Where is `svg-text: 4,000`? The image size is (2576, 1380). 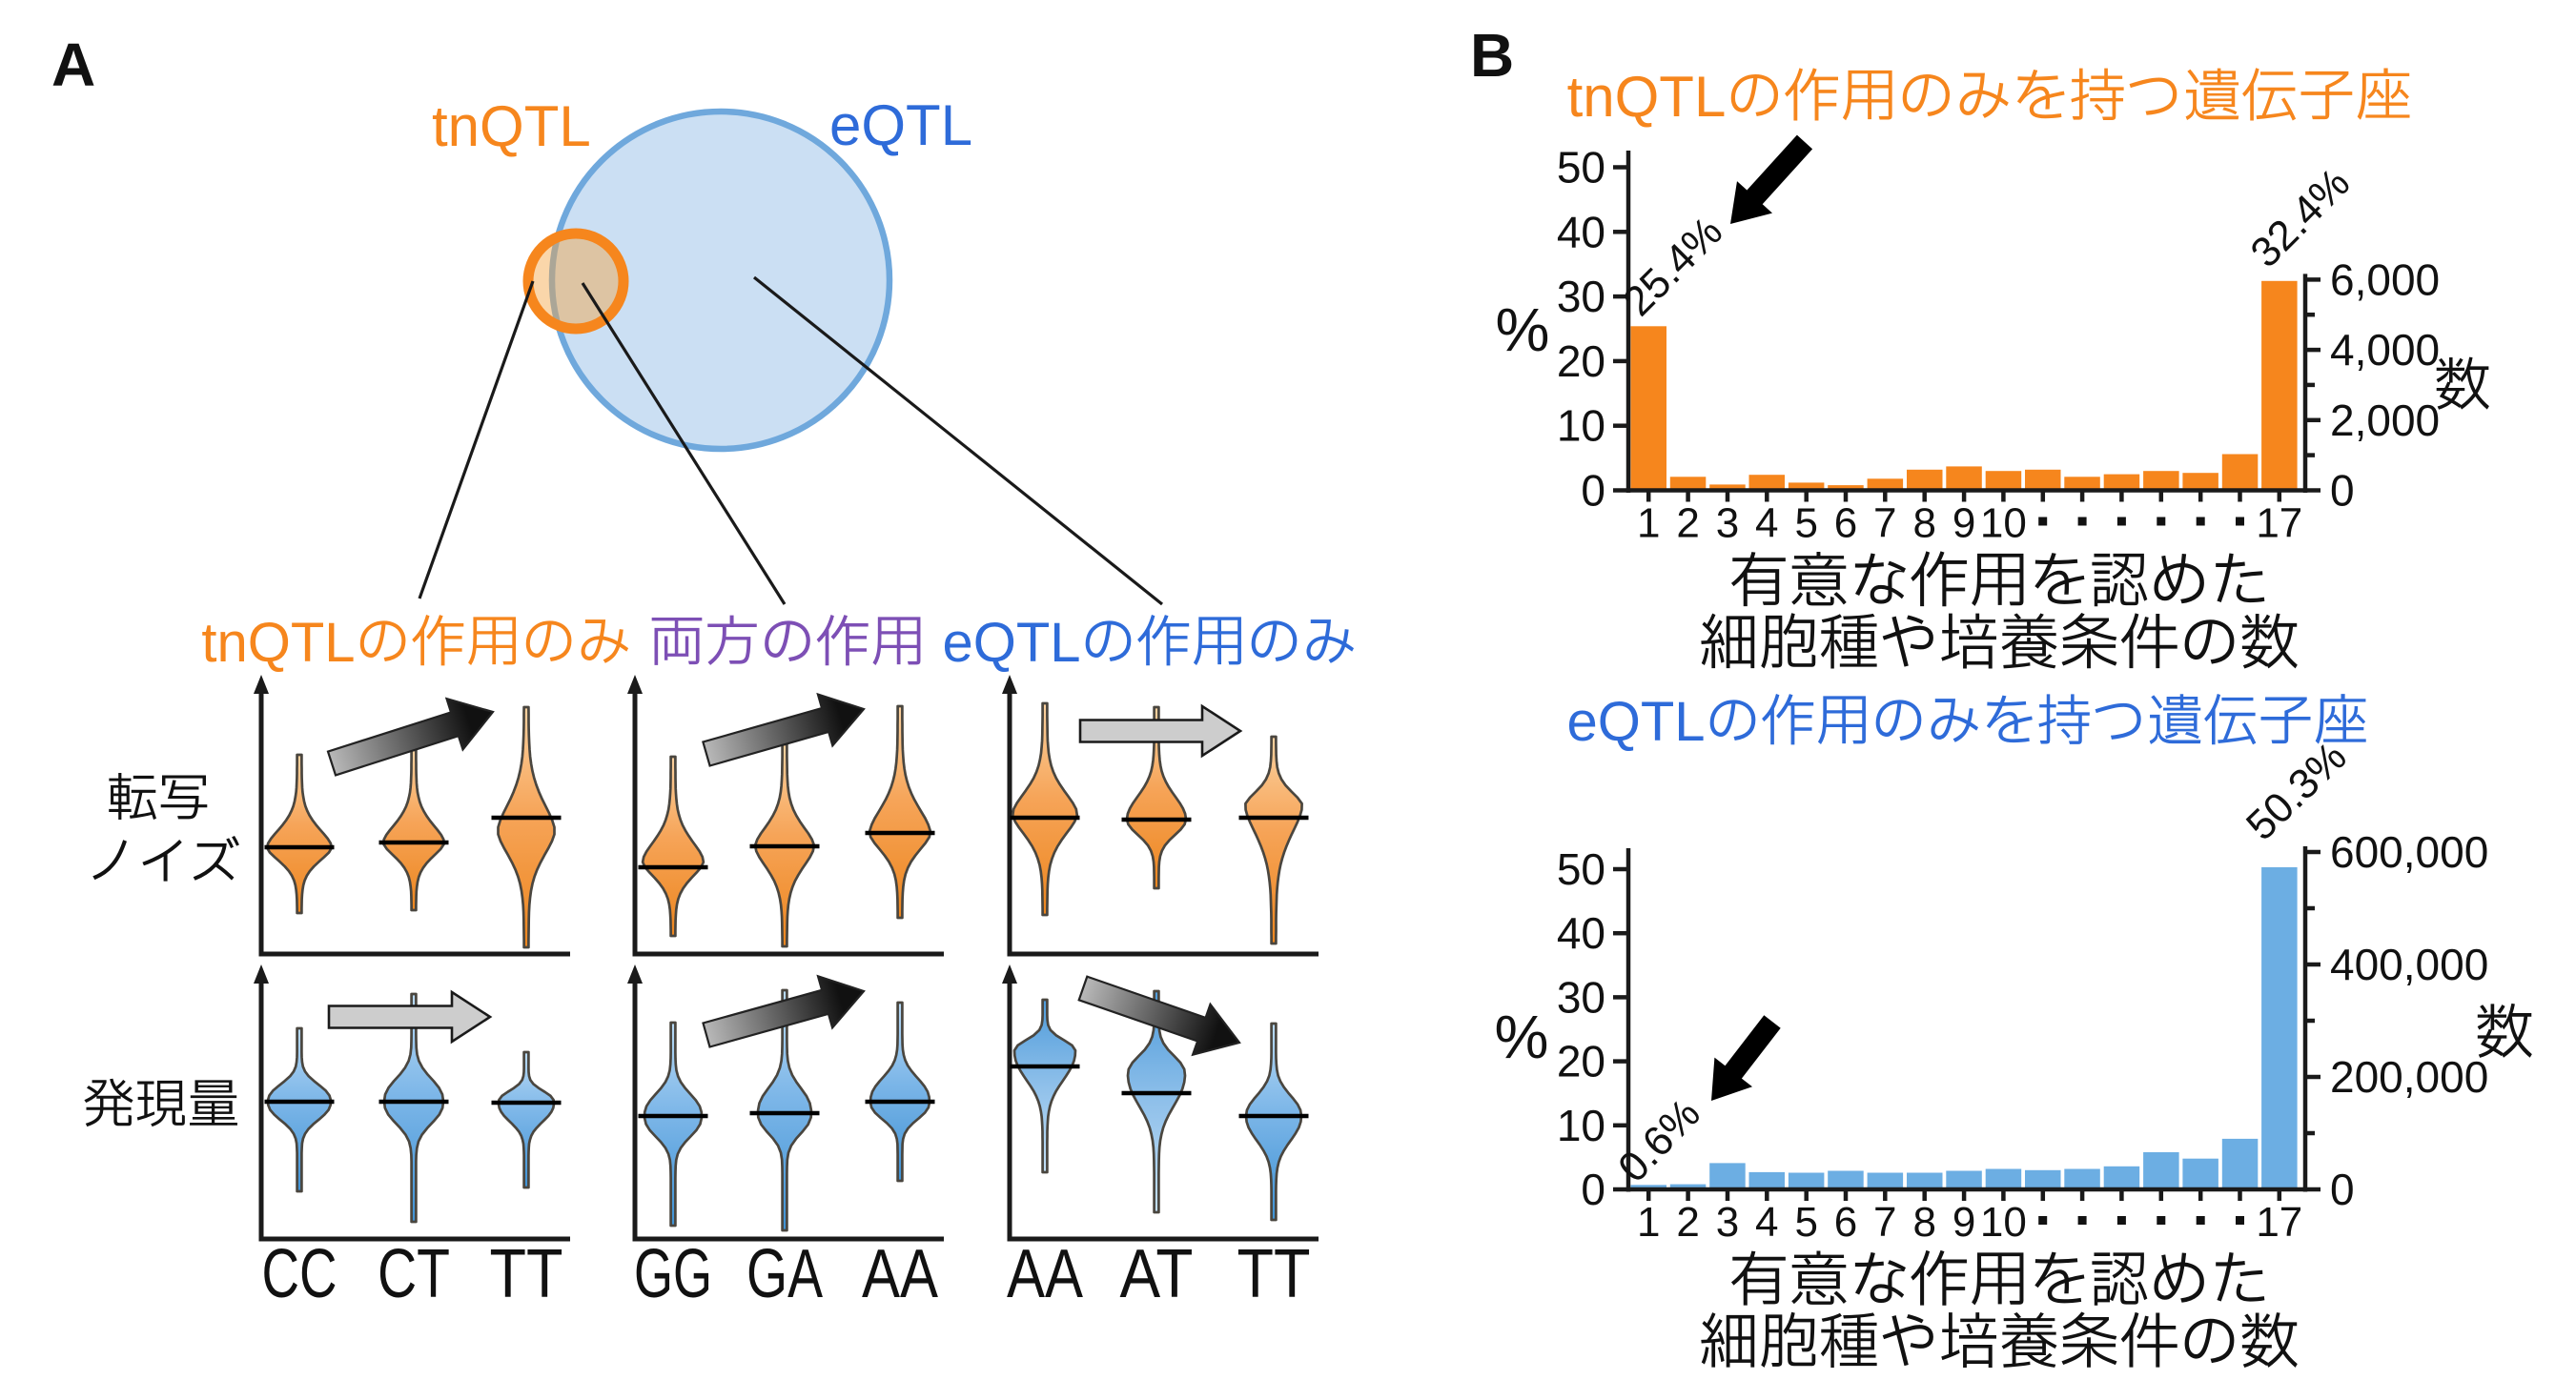
svg-text: 4,000 is located at coordinates (2385, 350).